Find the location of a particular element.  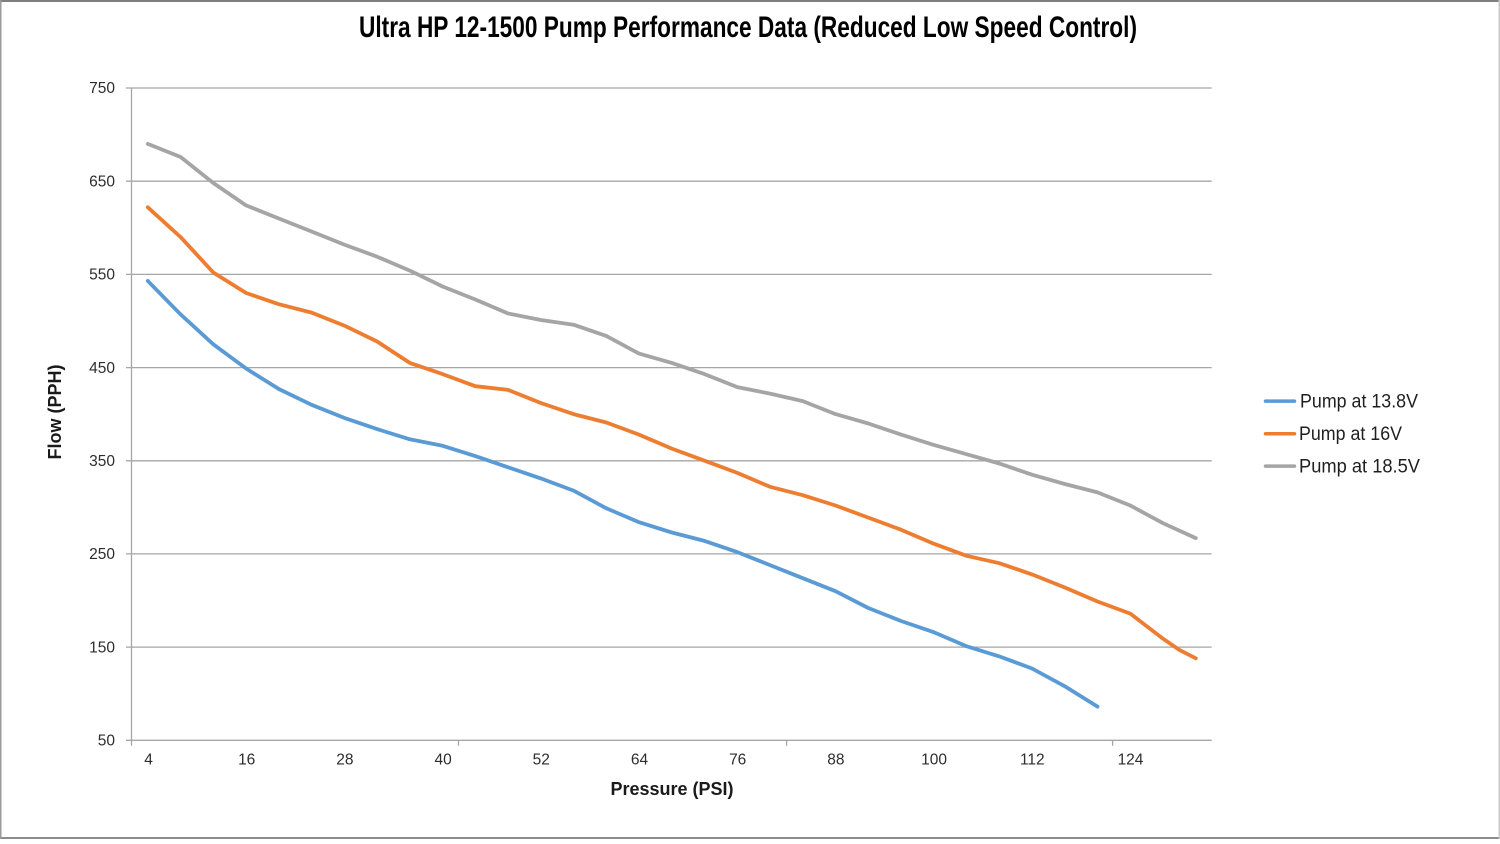

svg-text: Pump at 18.5V is located at coordinates (1359, 467).